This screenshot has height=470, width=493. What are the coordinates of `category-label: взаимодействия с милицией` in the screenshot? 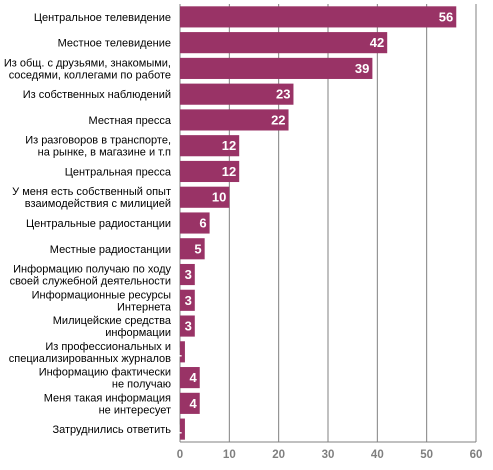 It's located at (98, 204).